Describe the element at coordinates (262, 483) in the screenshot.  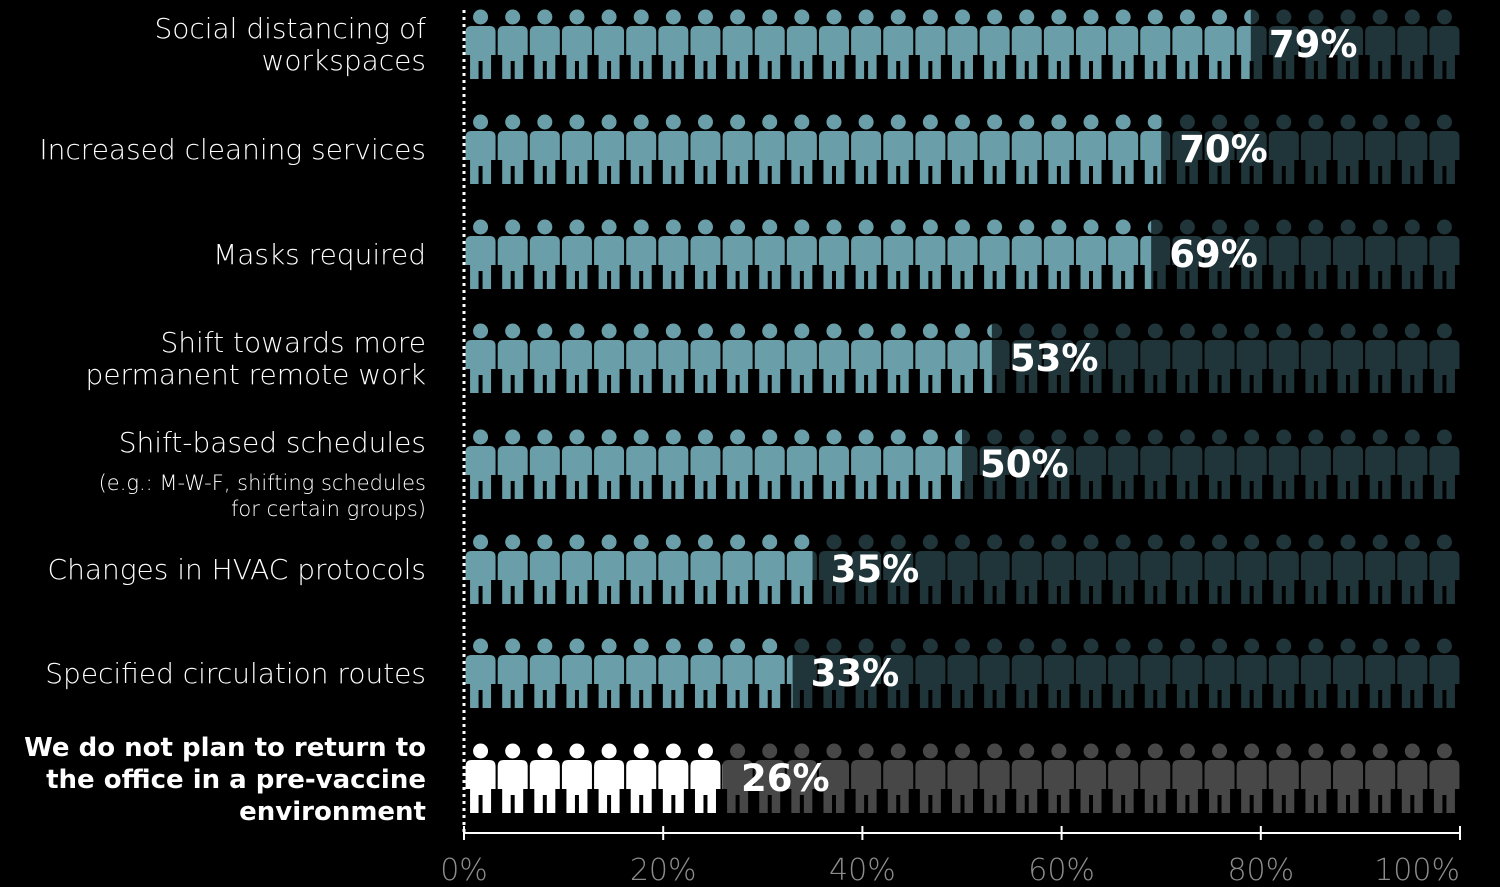
I see `category-note: (e.g.: M-W-F, shifting schedules` at that location.